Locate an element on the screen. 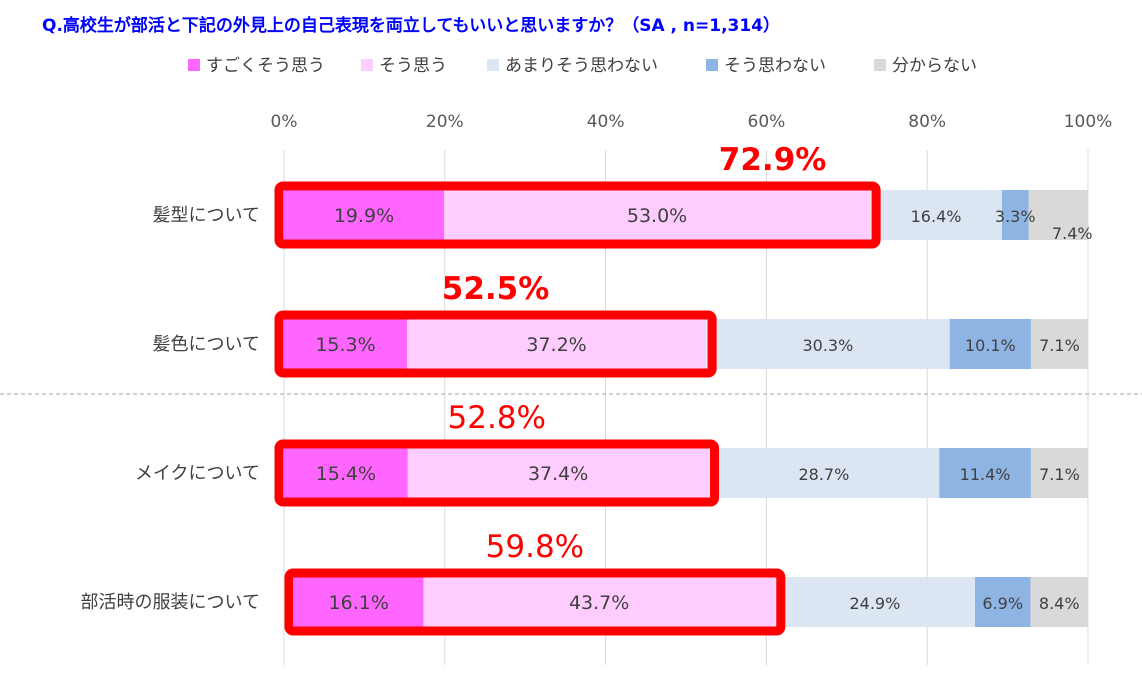 The image size is (1142, 685). legend-label-3: そう思わない is located at coordinates (775, 66).